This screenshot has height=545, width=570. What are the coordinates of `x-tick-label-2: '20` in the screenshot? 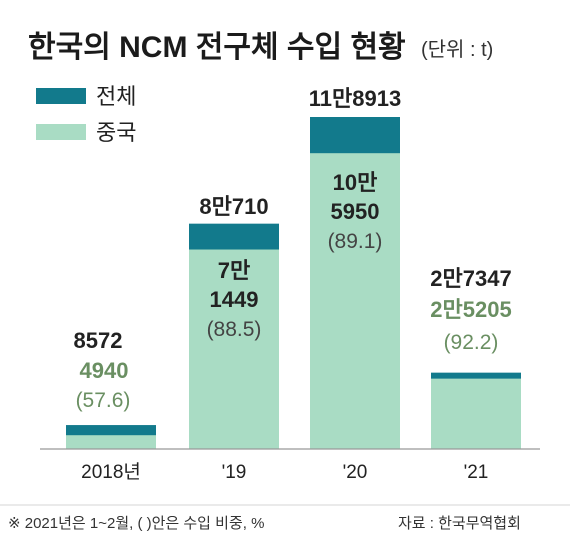 It's located at (355, 472).